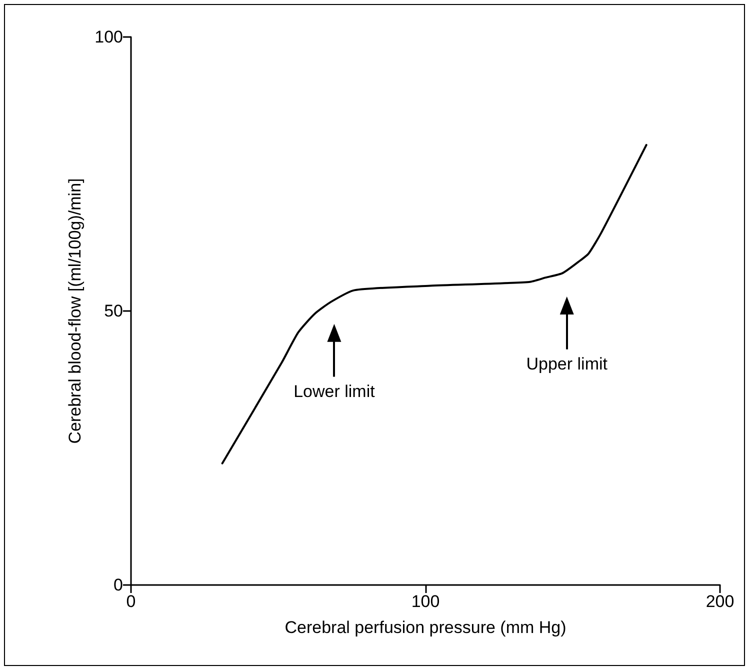 This screenshot has height=672, width=751. Describe the element at coordinates (425, 601) in the screenshot. I see `x-tick-label: 100` at that location.